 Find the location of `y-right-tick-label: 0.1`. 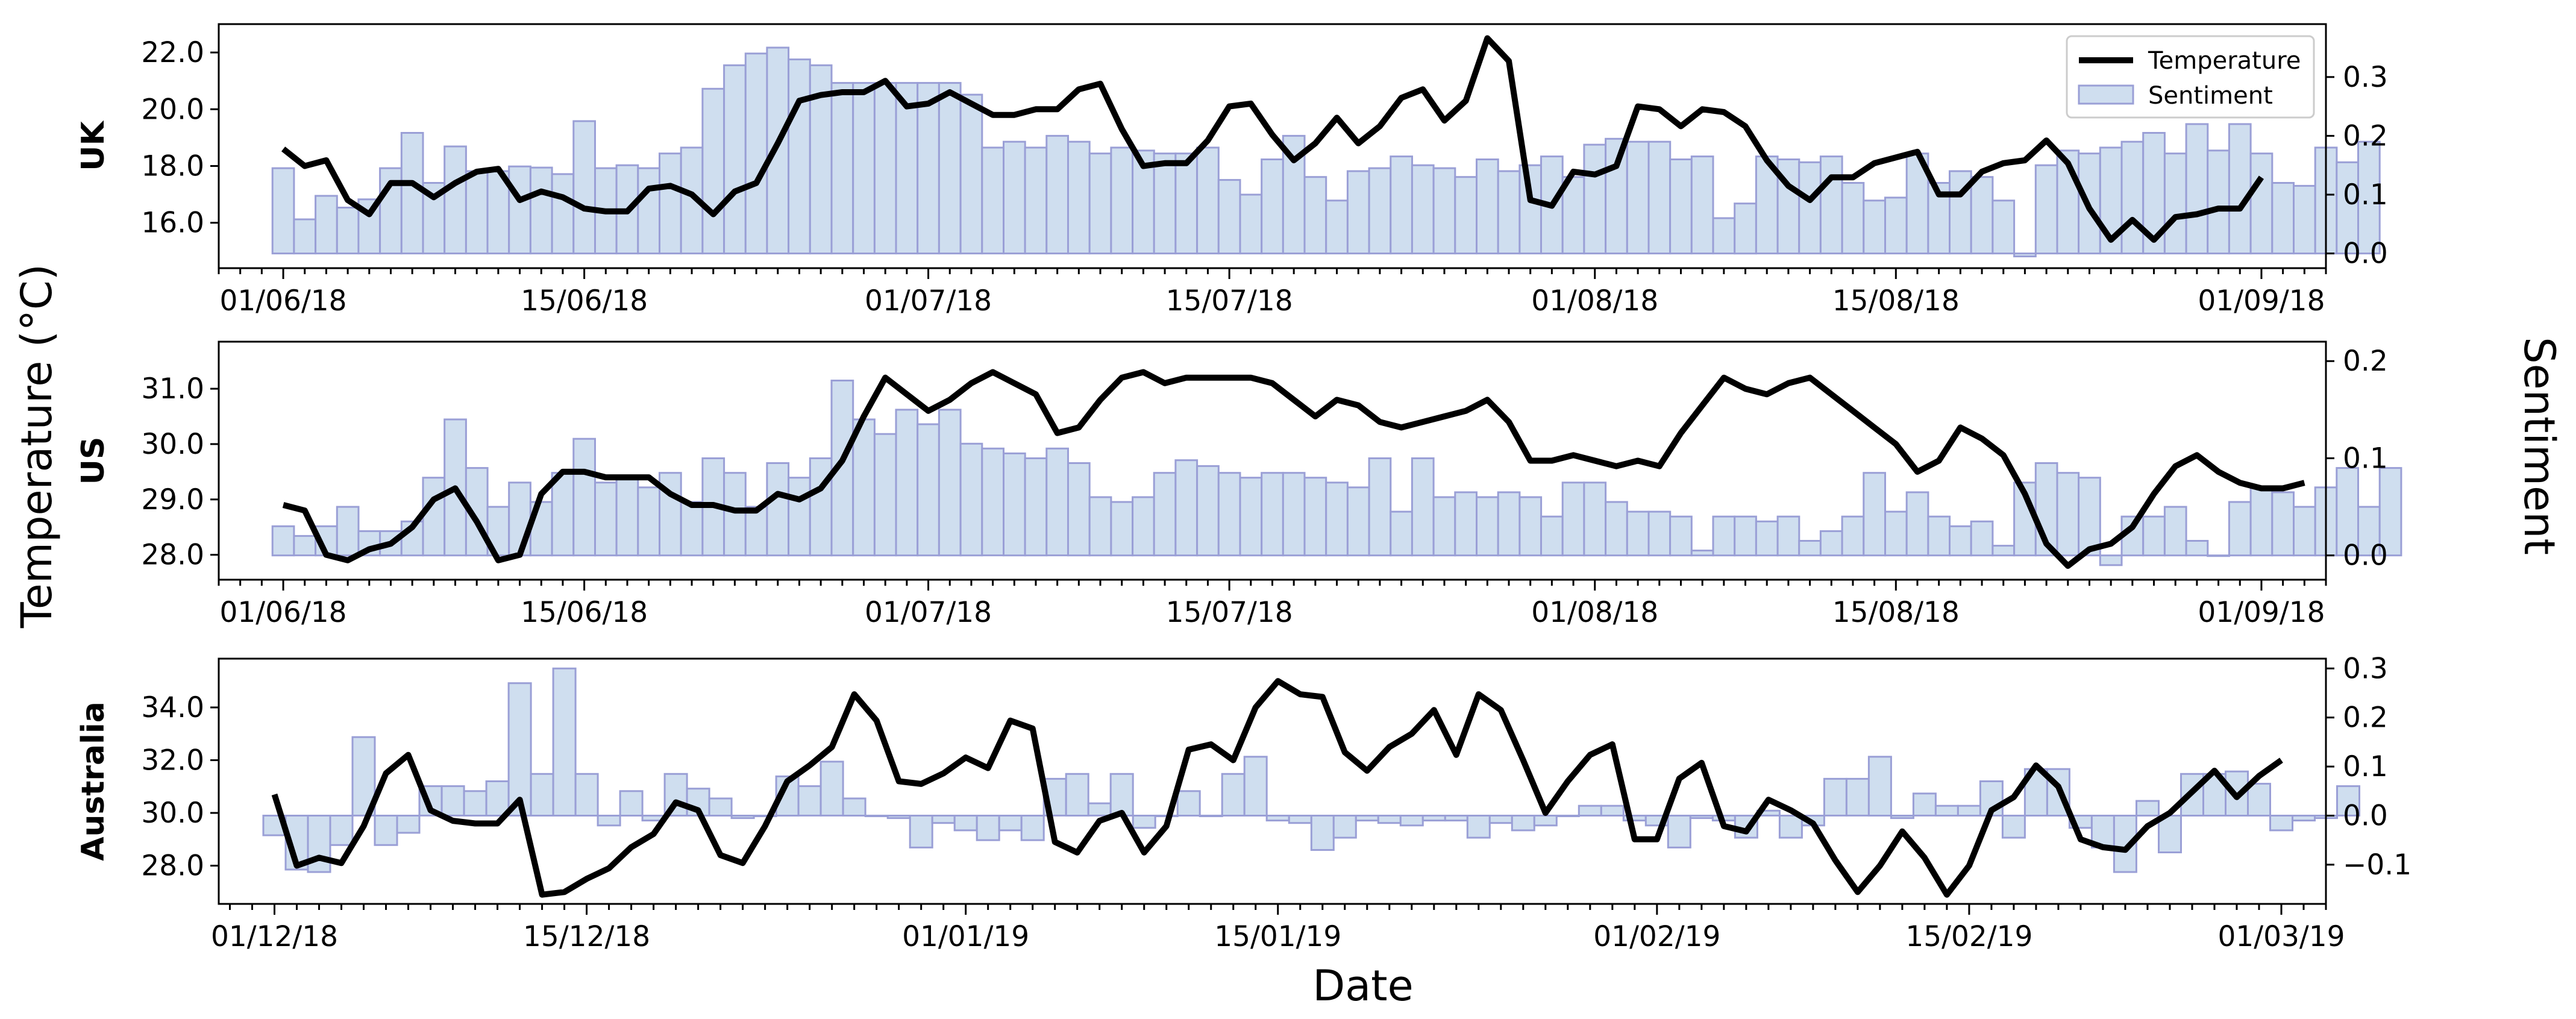

y-right-tick-label: 0.1 is located at coordinates (2365, 458).